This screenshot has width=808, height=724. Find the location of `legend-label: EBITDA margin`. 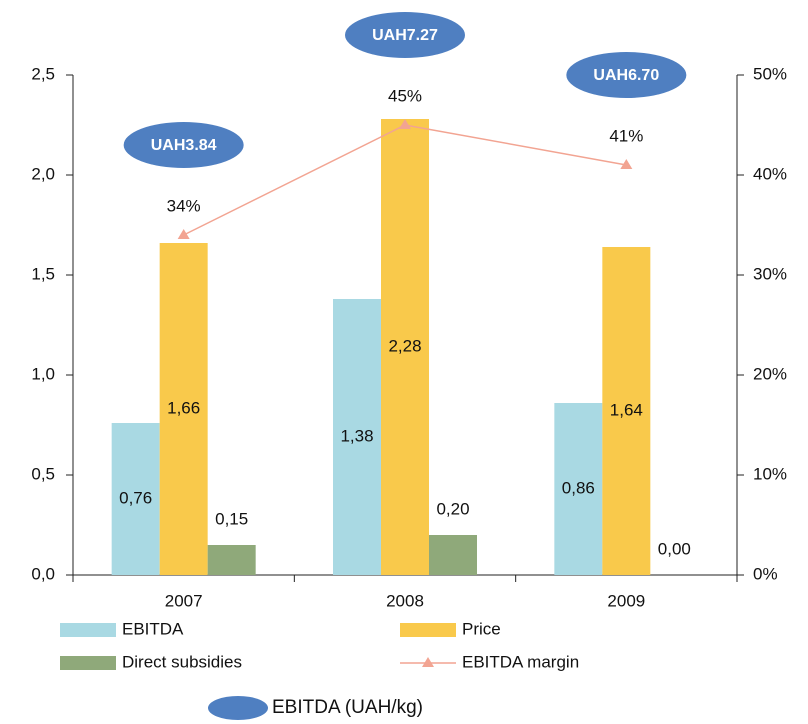

legend-label: EBITDA margin is located at coordinates (520, 661).